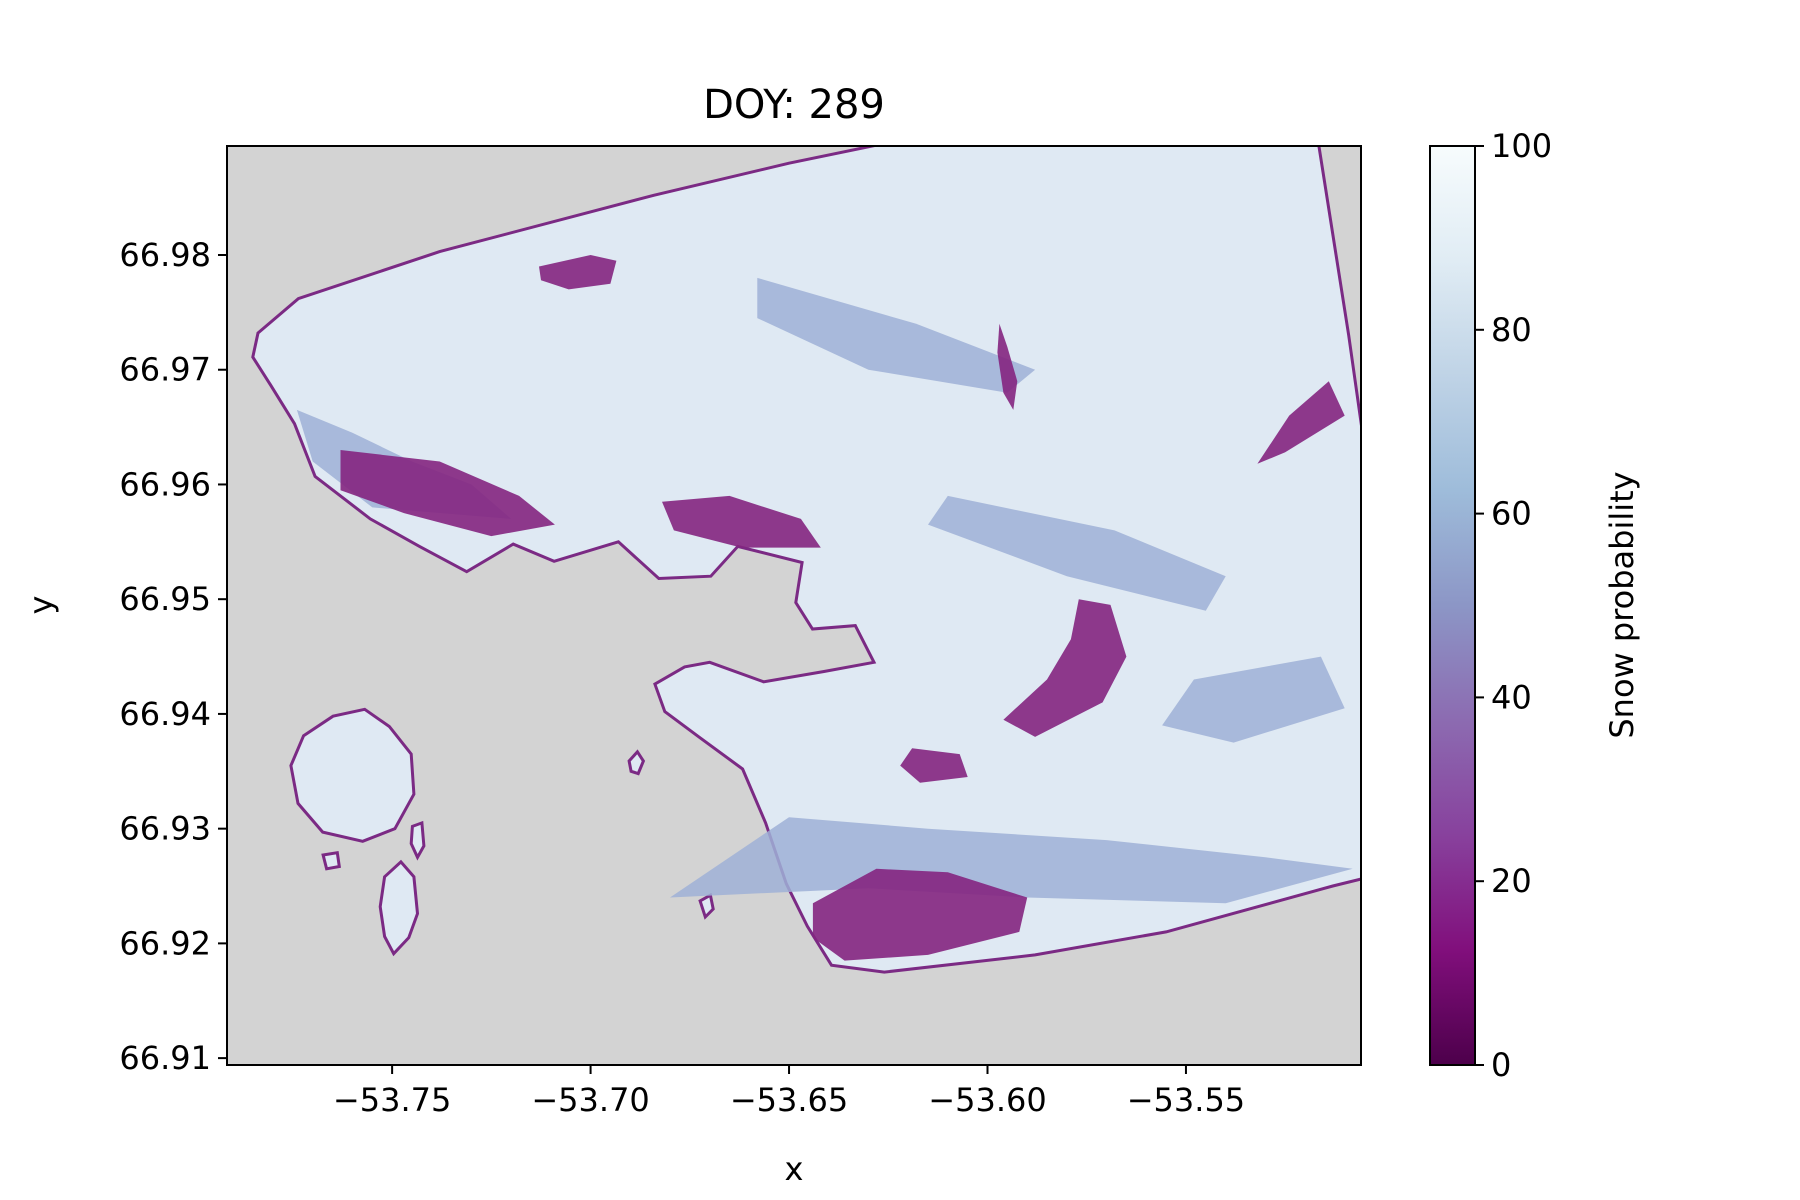 Image resolution: width=1800 pixels, height=1200 pixels. What do you see at coordinates (1501, 1065) in the screenshot?
I see `colorbar-tick-label: 0` at bounding box center [1501, 1065].